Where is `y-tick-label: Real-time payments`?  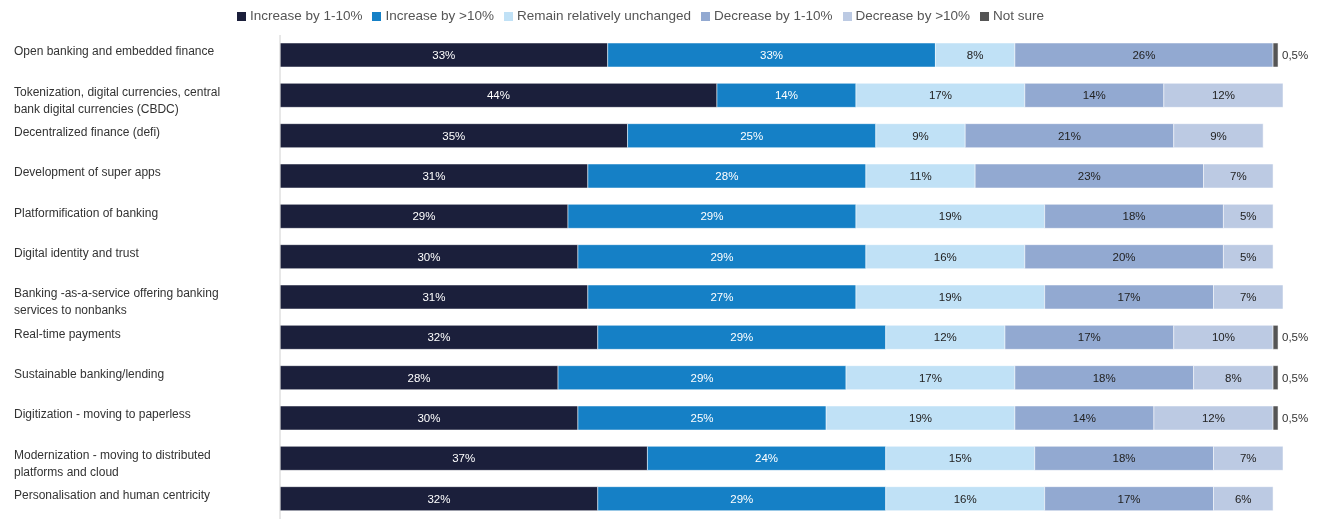
y-tick-label: Real-time payments is located at coordinates (67, 333).